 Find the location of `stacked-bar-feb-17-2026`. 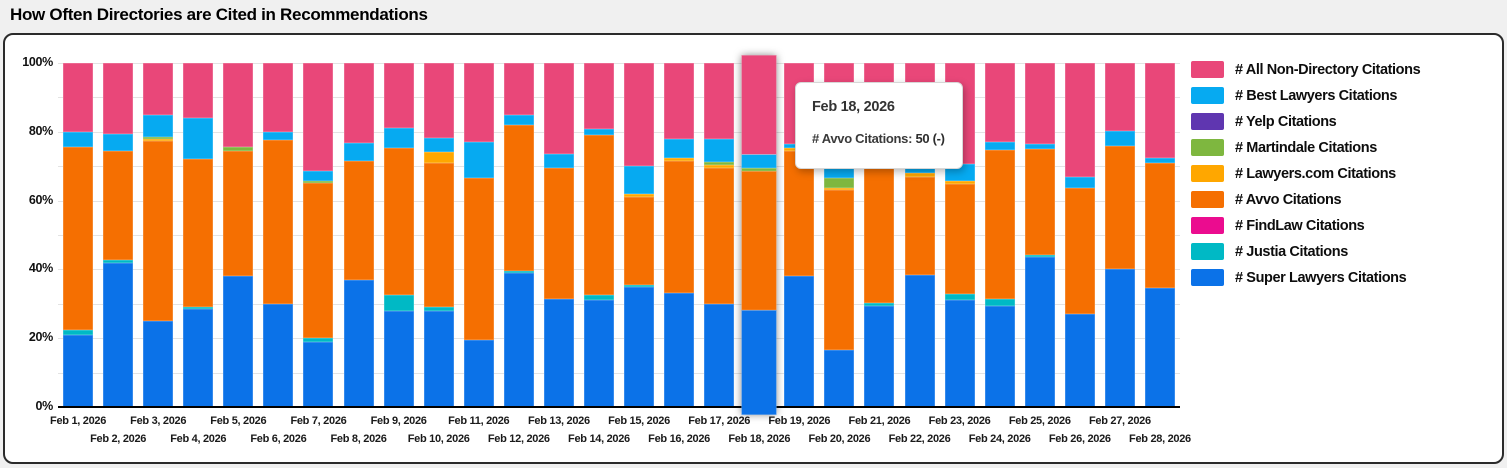

stacked-bar-feb-17-2026 is located at coordinates (719, 235).